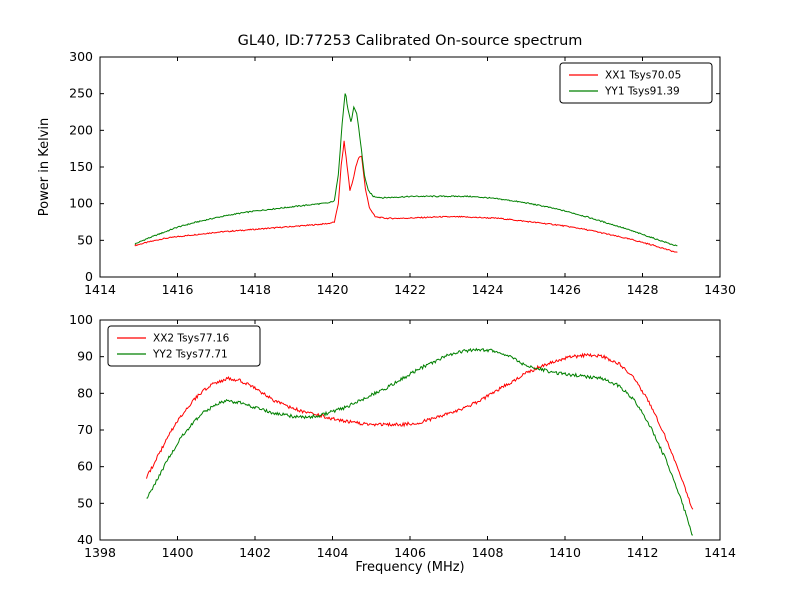 This screenshot has width=800, height=600. I want to click on y-tick-label: 250, so click(81, 93).